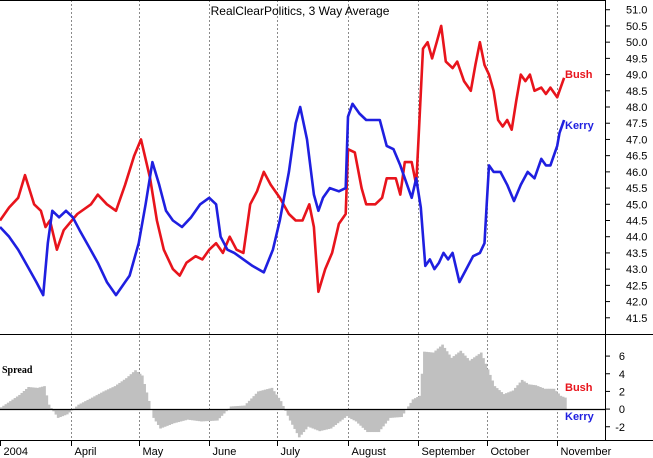 Image resolution: width=653 pixels, height=458 pixels. I want to click on y-tick-label: 48.5, so click(636, 92).